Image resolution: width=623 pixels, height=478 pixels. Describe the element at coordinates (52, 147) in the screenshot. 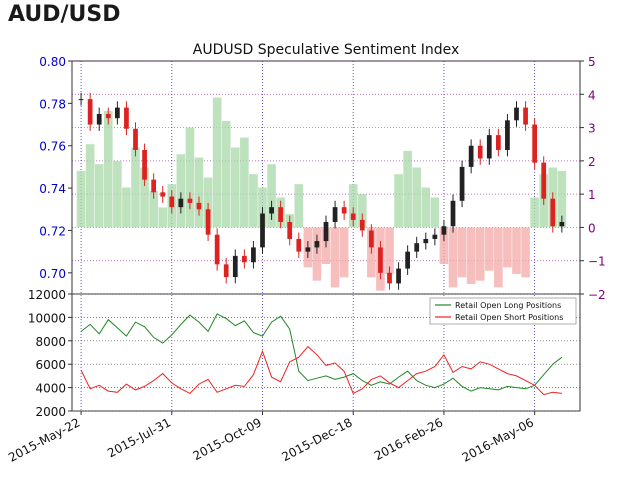

I see `left-tick-label: 0.76` at that location.